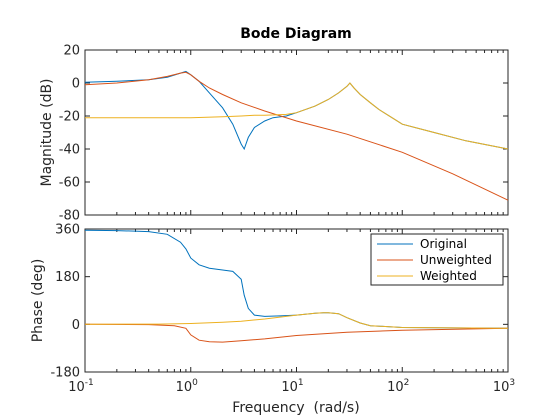 The image size is (560, 420). What do you see at coordinates (67, 277) in the screenshot?
I see `y-tick-label: 180` at bounding box center [67, 277].